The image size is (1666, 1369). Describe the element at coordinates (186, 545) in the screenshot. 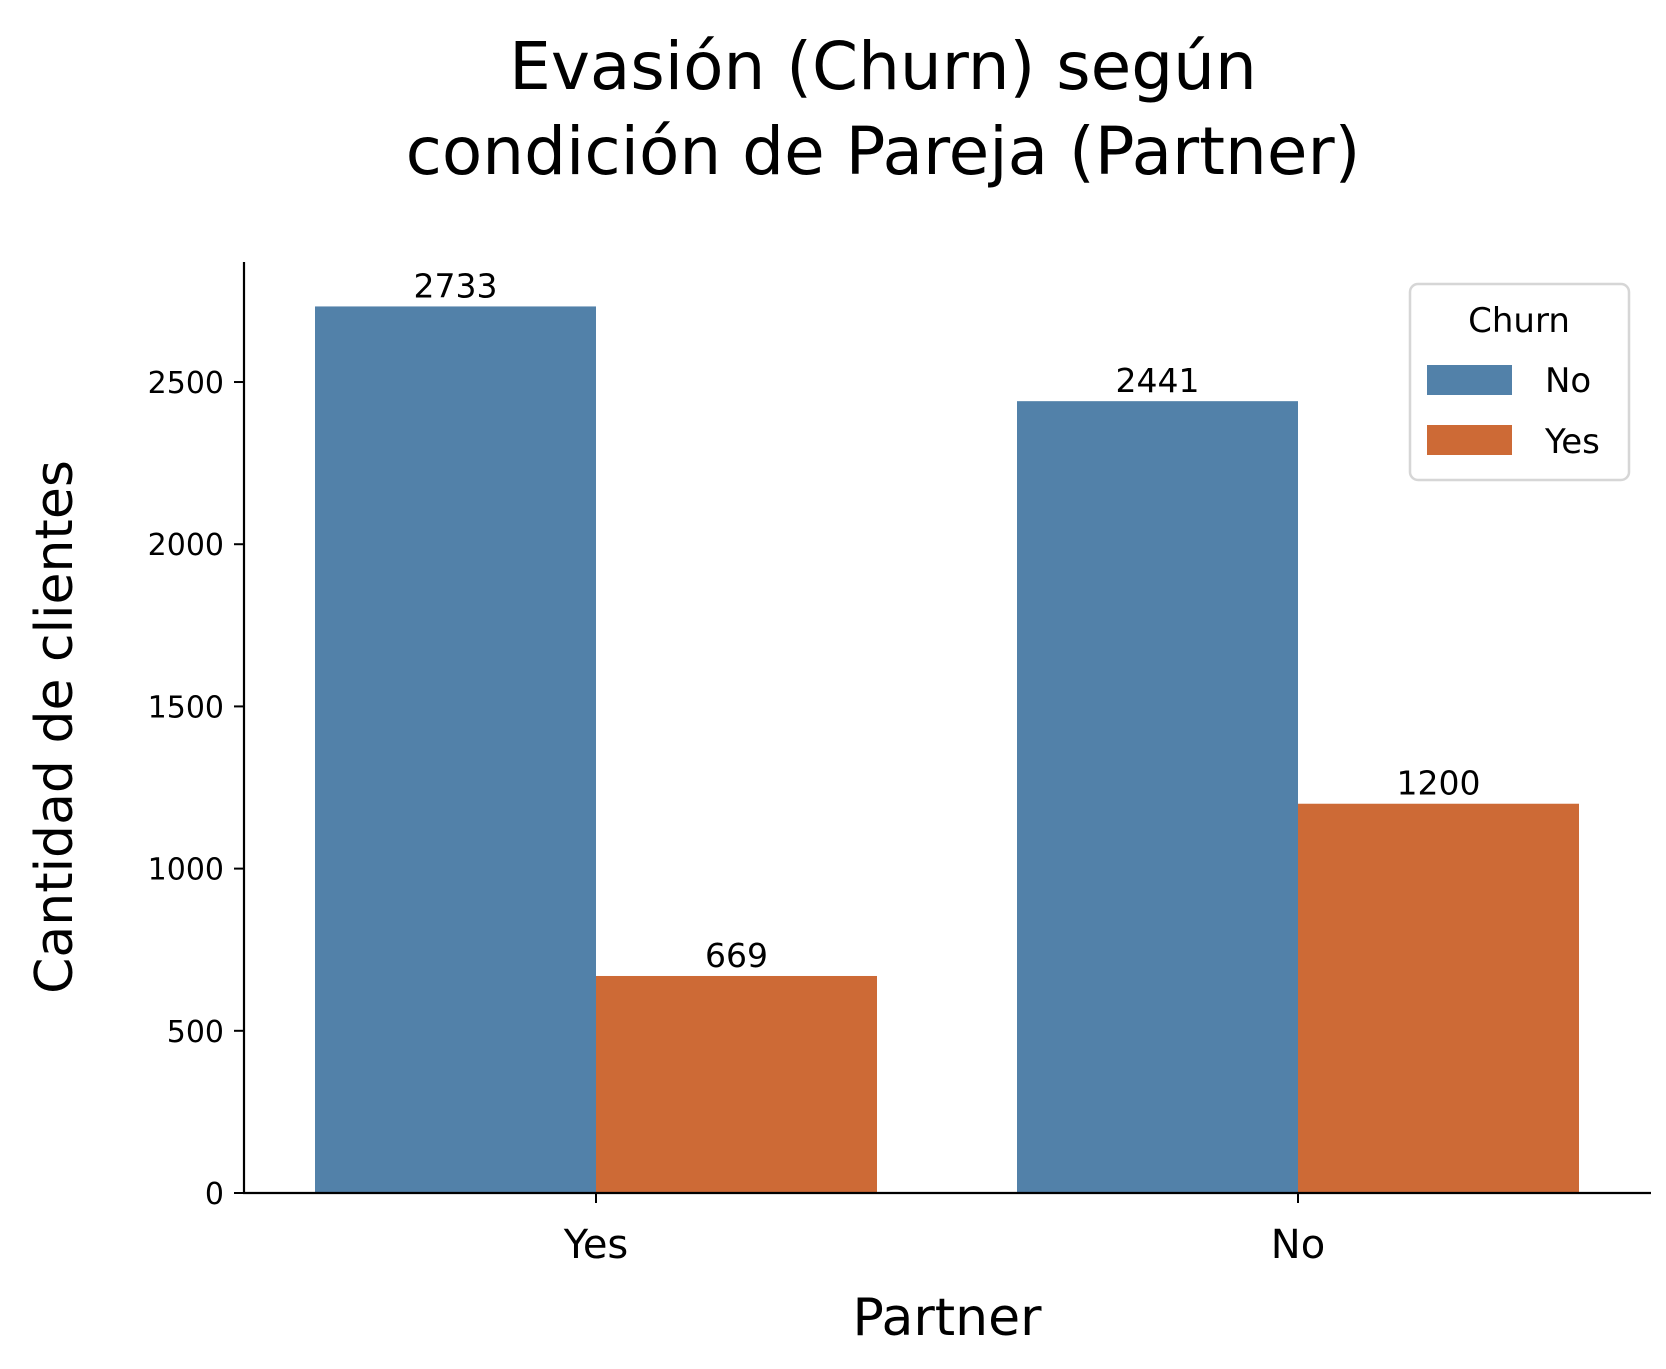

I see `y-tick-label: 2000` at that location.